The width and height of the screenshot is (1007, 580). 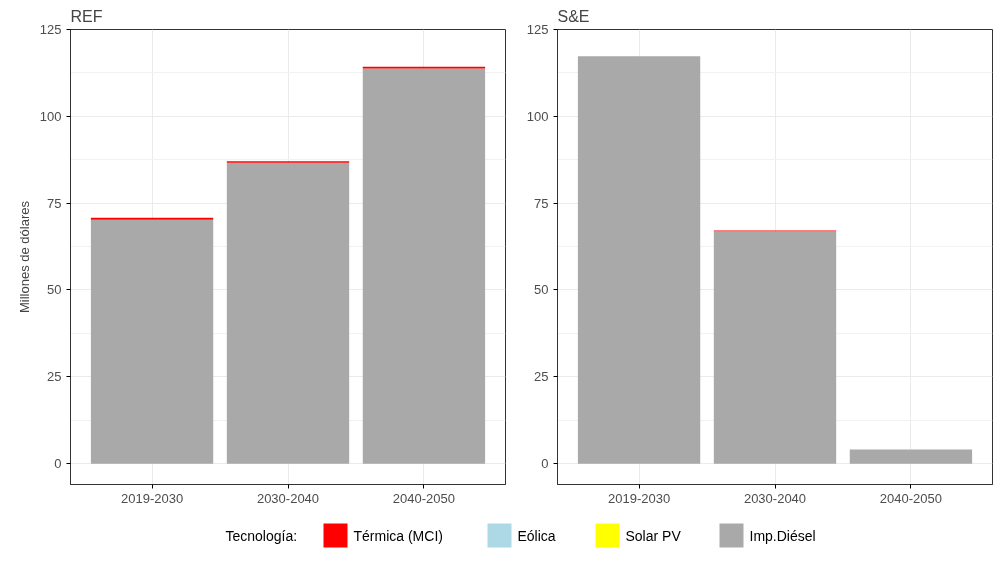 What do you see at coordinates (653, 535) in the screenshot?
I see `legend-label: Solar PV` at bounding box center [653, 535].